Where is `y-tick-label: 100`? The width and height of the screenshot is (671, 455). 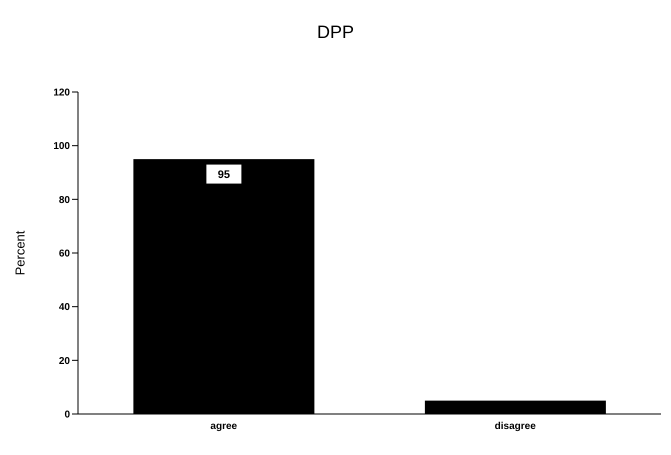 y-tick-label: 100 is located at coordinates (61, 146).